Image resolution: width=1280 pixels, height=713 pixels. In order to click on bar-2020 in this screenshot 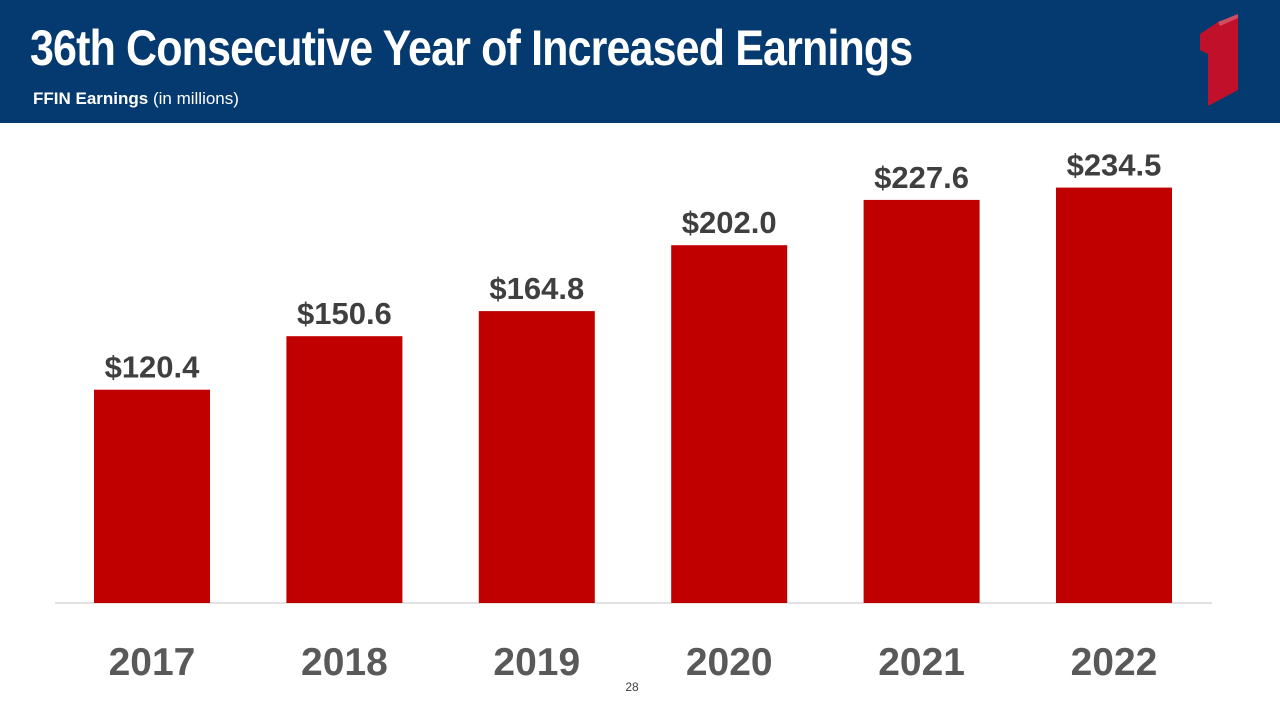, I will do `click(729, 424)`.